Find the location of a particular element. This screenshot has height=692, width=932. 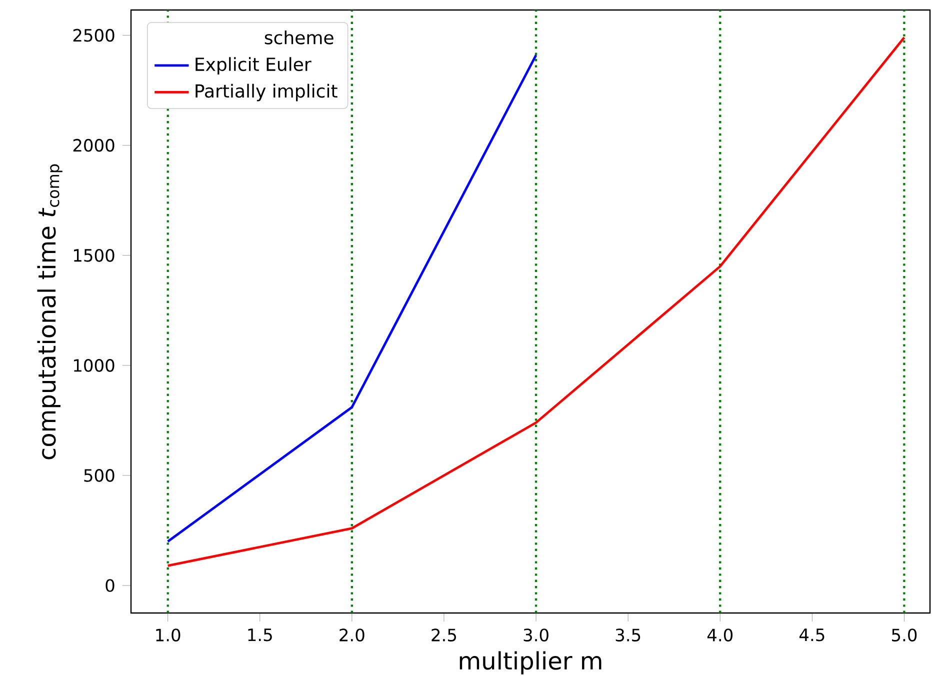

y-tick-label: 500 is located at coordinates (99, 475).